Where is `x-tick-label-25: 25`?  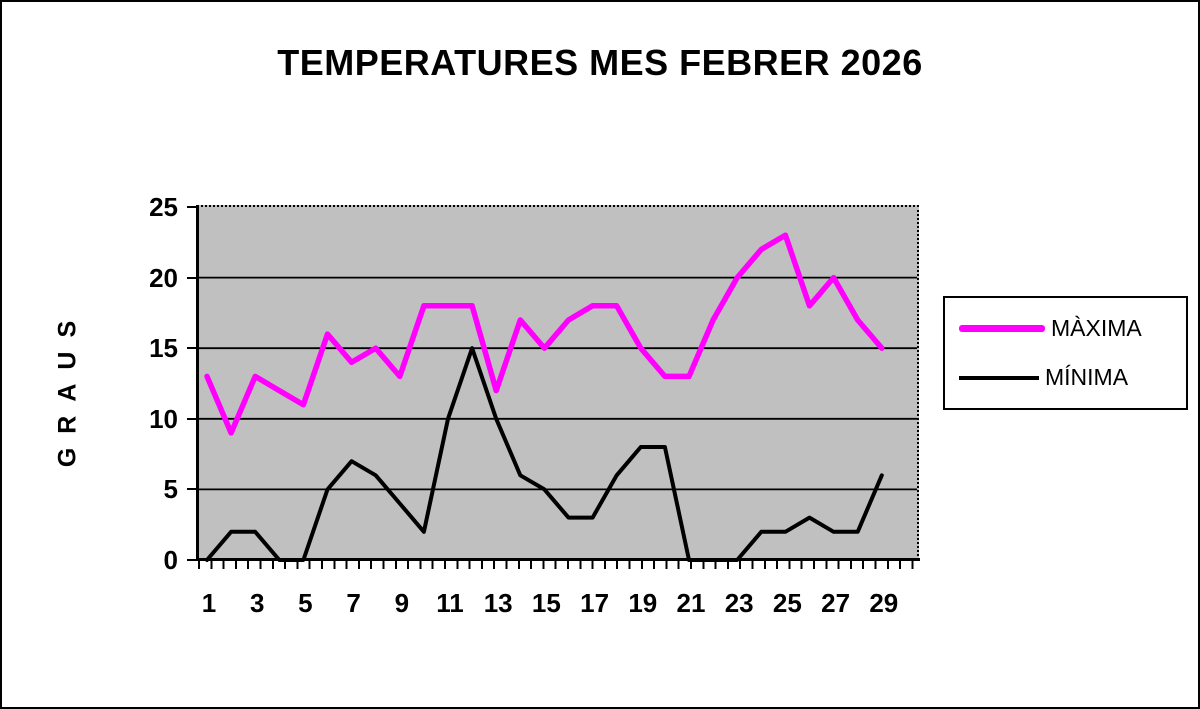 x-tick-label-25: 25 is located at coordinates (787, 603).